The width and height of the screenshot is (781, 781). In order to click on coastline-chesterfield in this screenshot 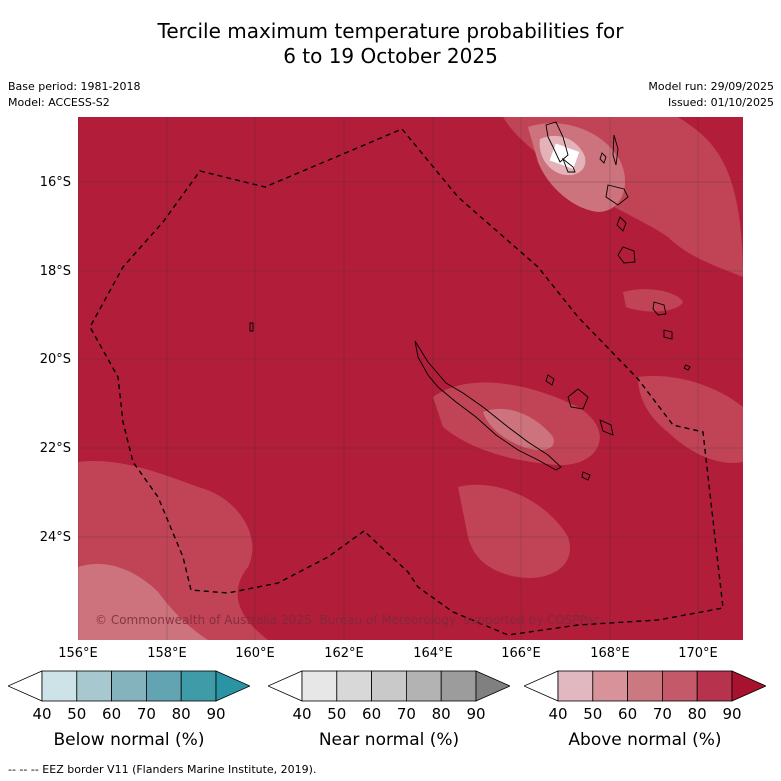, I will do `click(251, 327)`.